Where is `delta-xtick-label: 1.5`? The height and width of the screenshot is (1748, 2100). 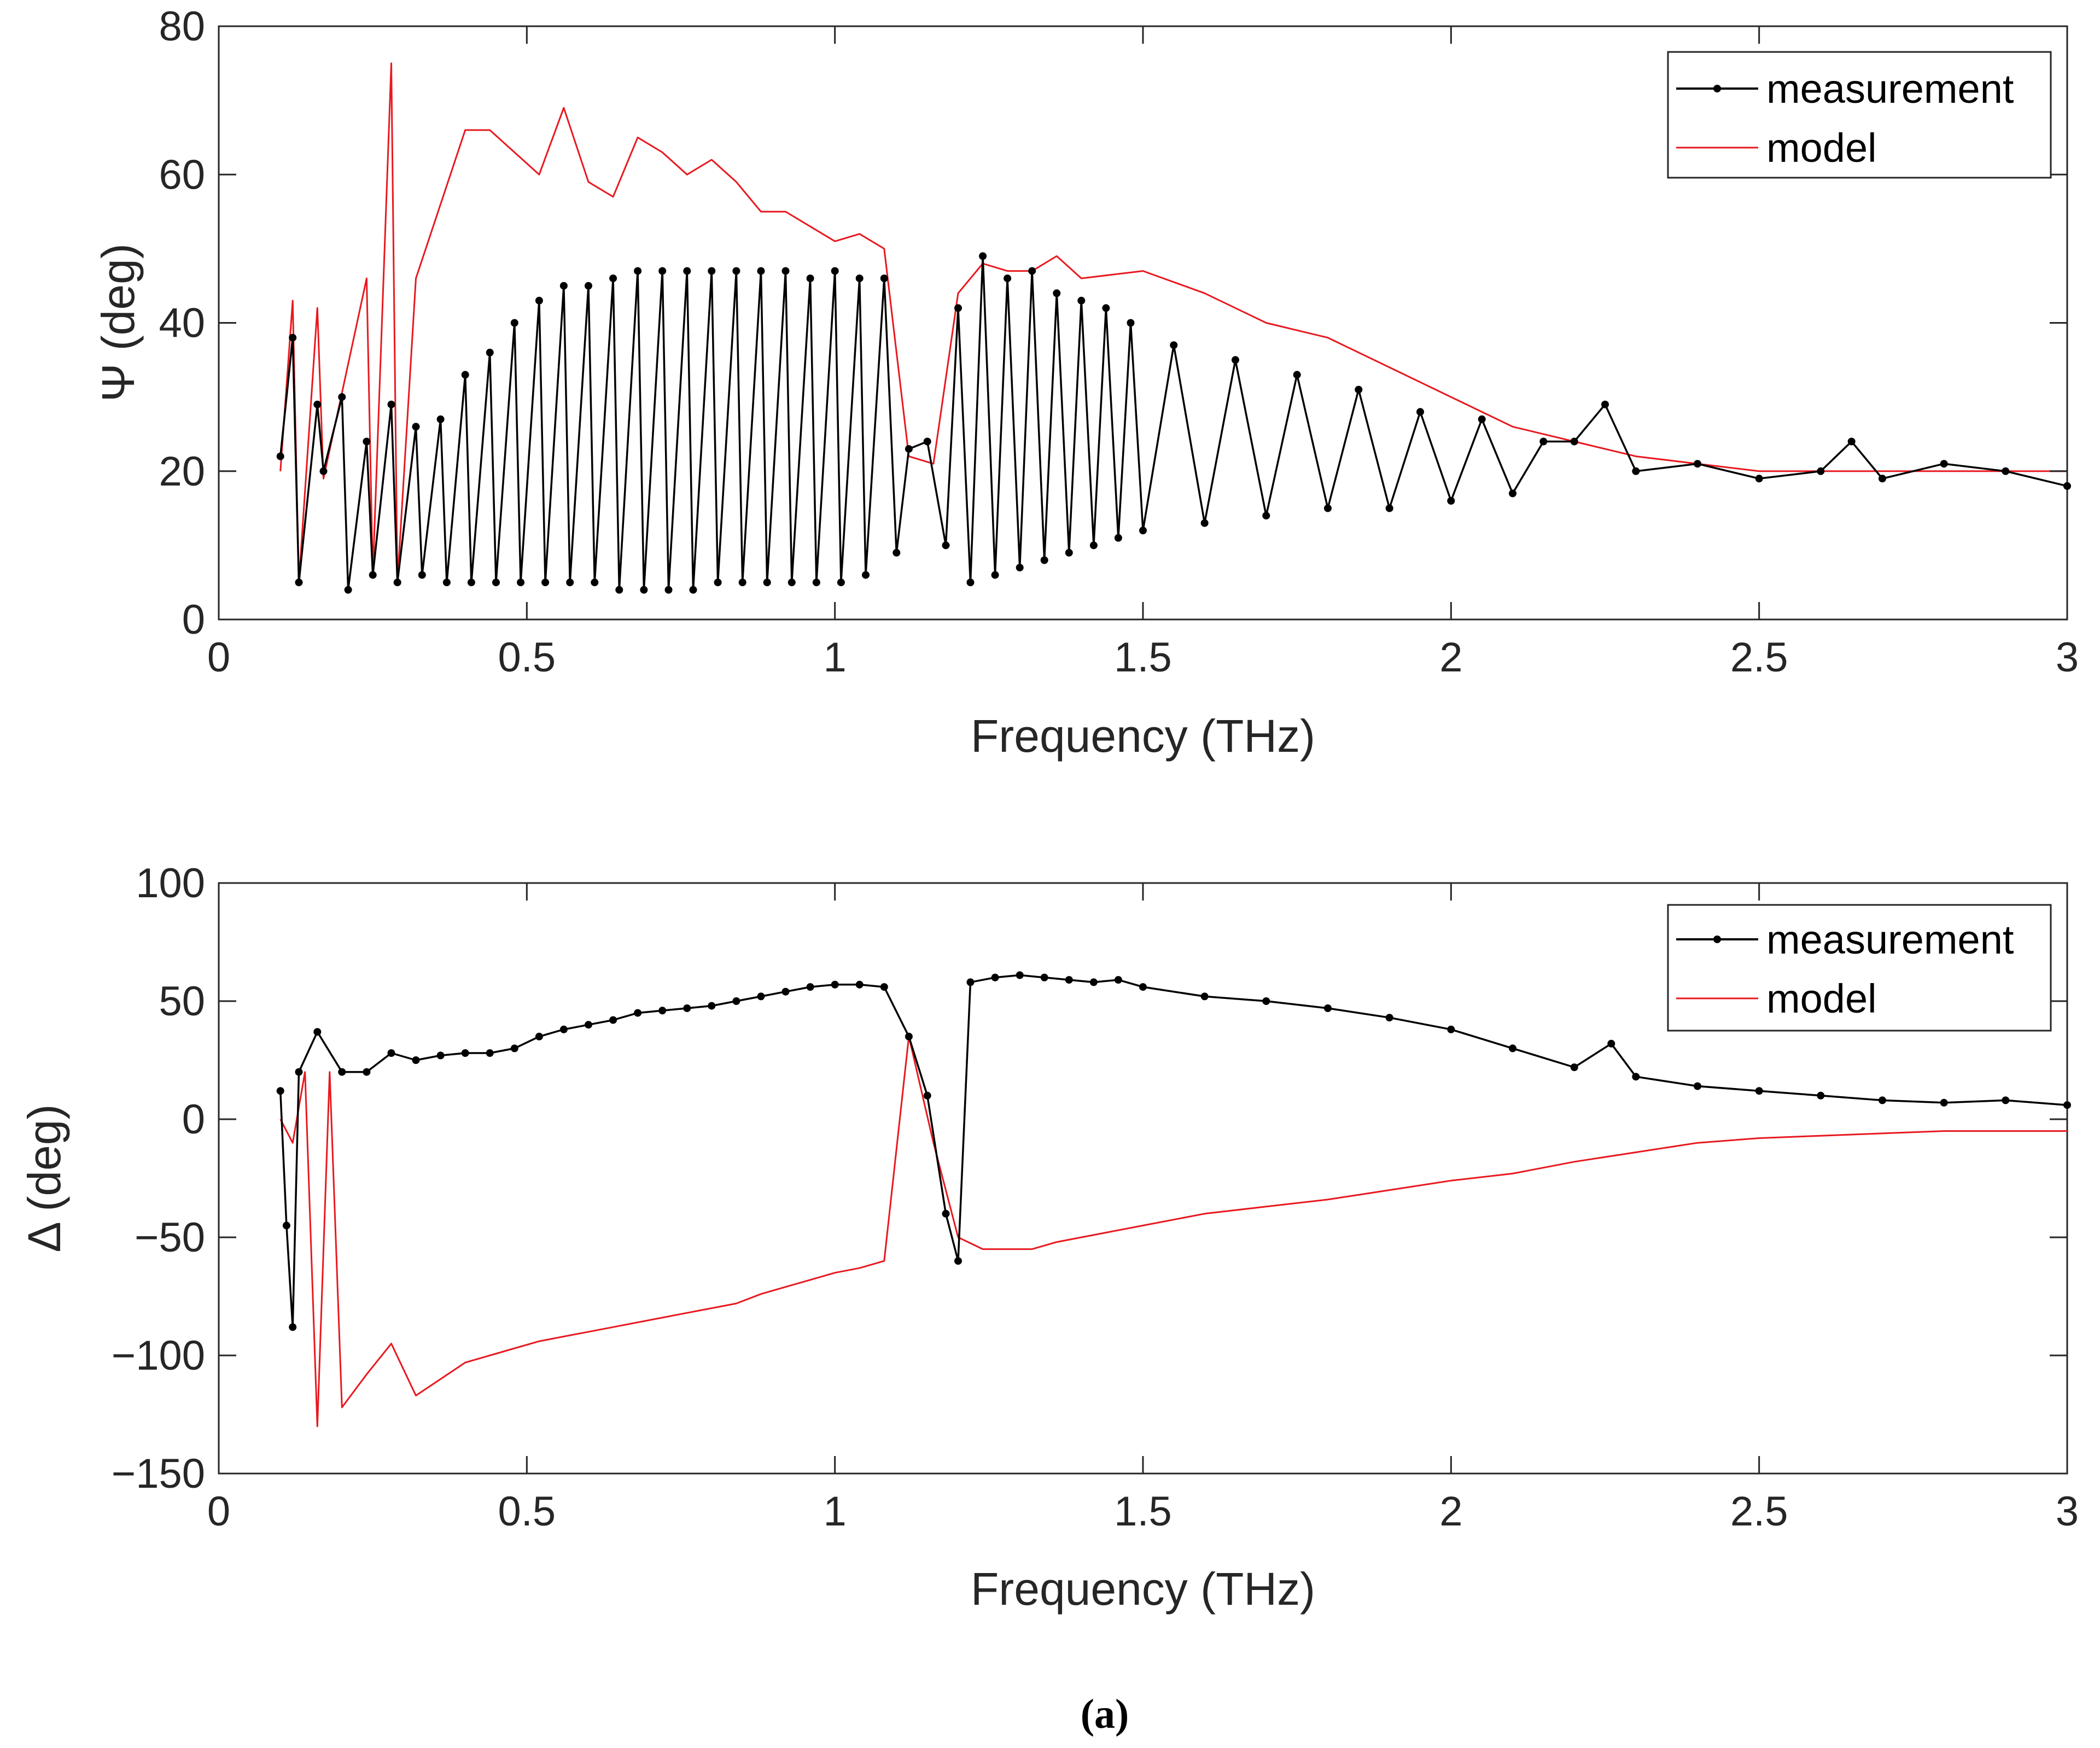
delta-xtick-label: 1.5 is located at coordinates (1143, 1512).